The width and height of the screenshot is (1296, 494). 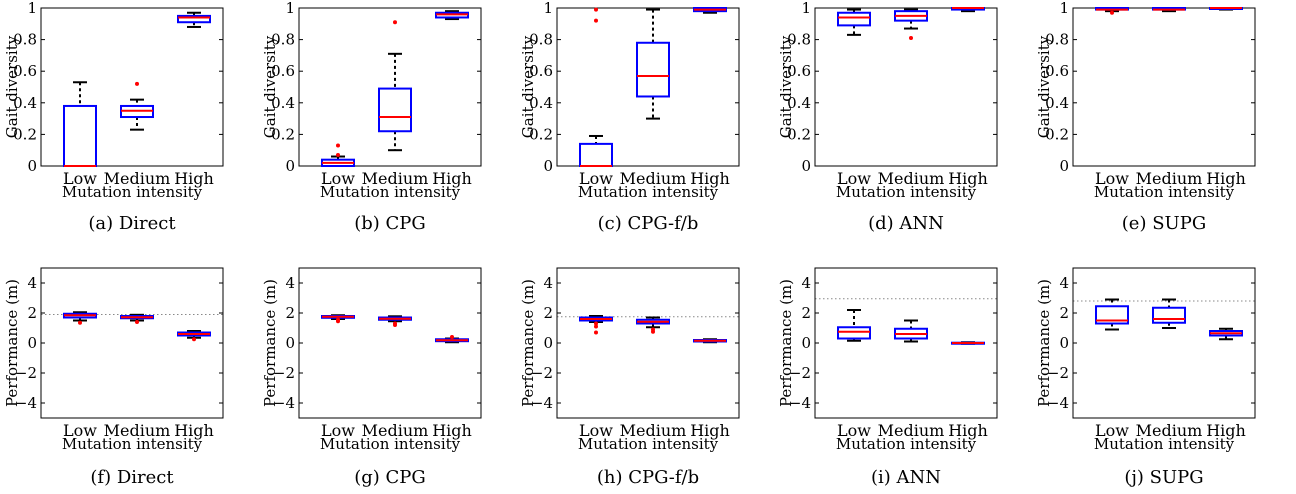 I want to click on y-tick-label: −4, so click(x=800, y=403).